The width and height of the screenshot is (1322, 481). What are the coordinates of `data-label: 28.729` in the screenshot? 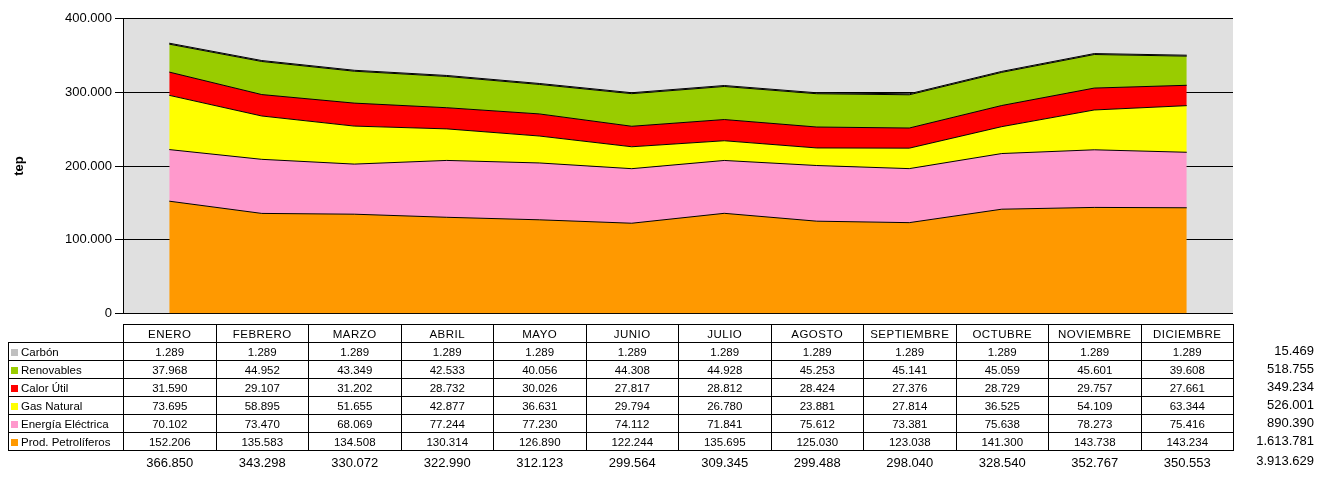 It's located at (1002, 387).